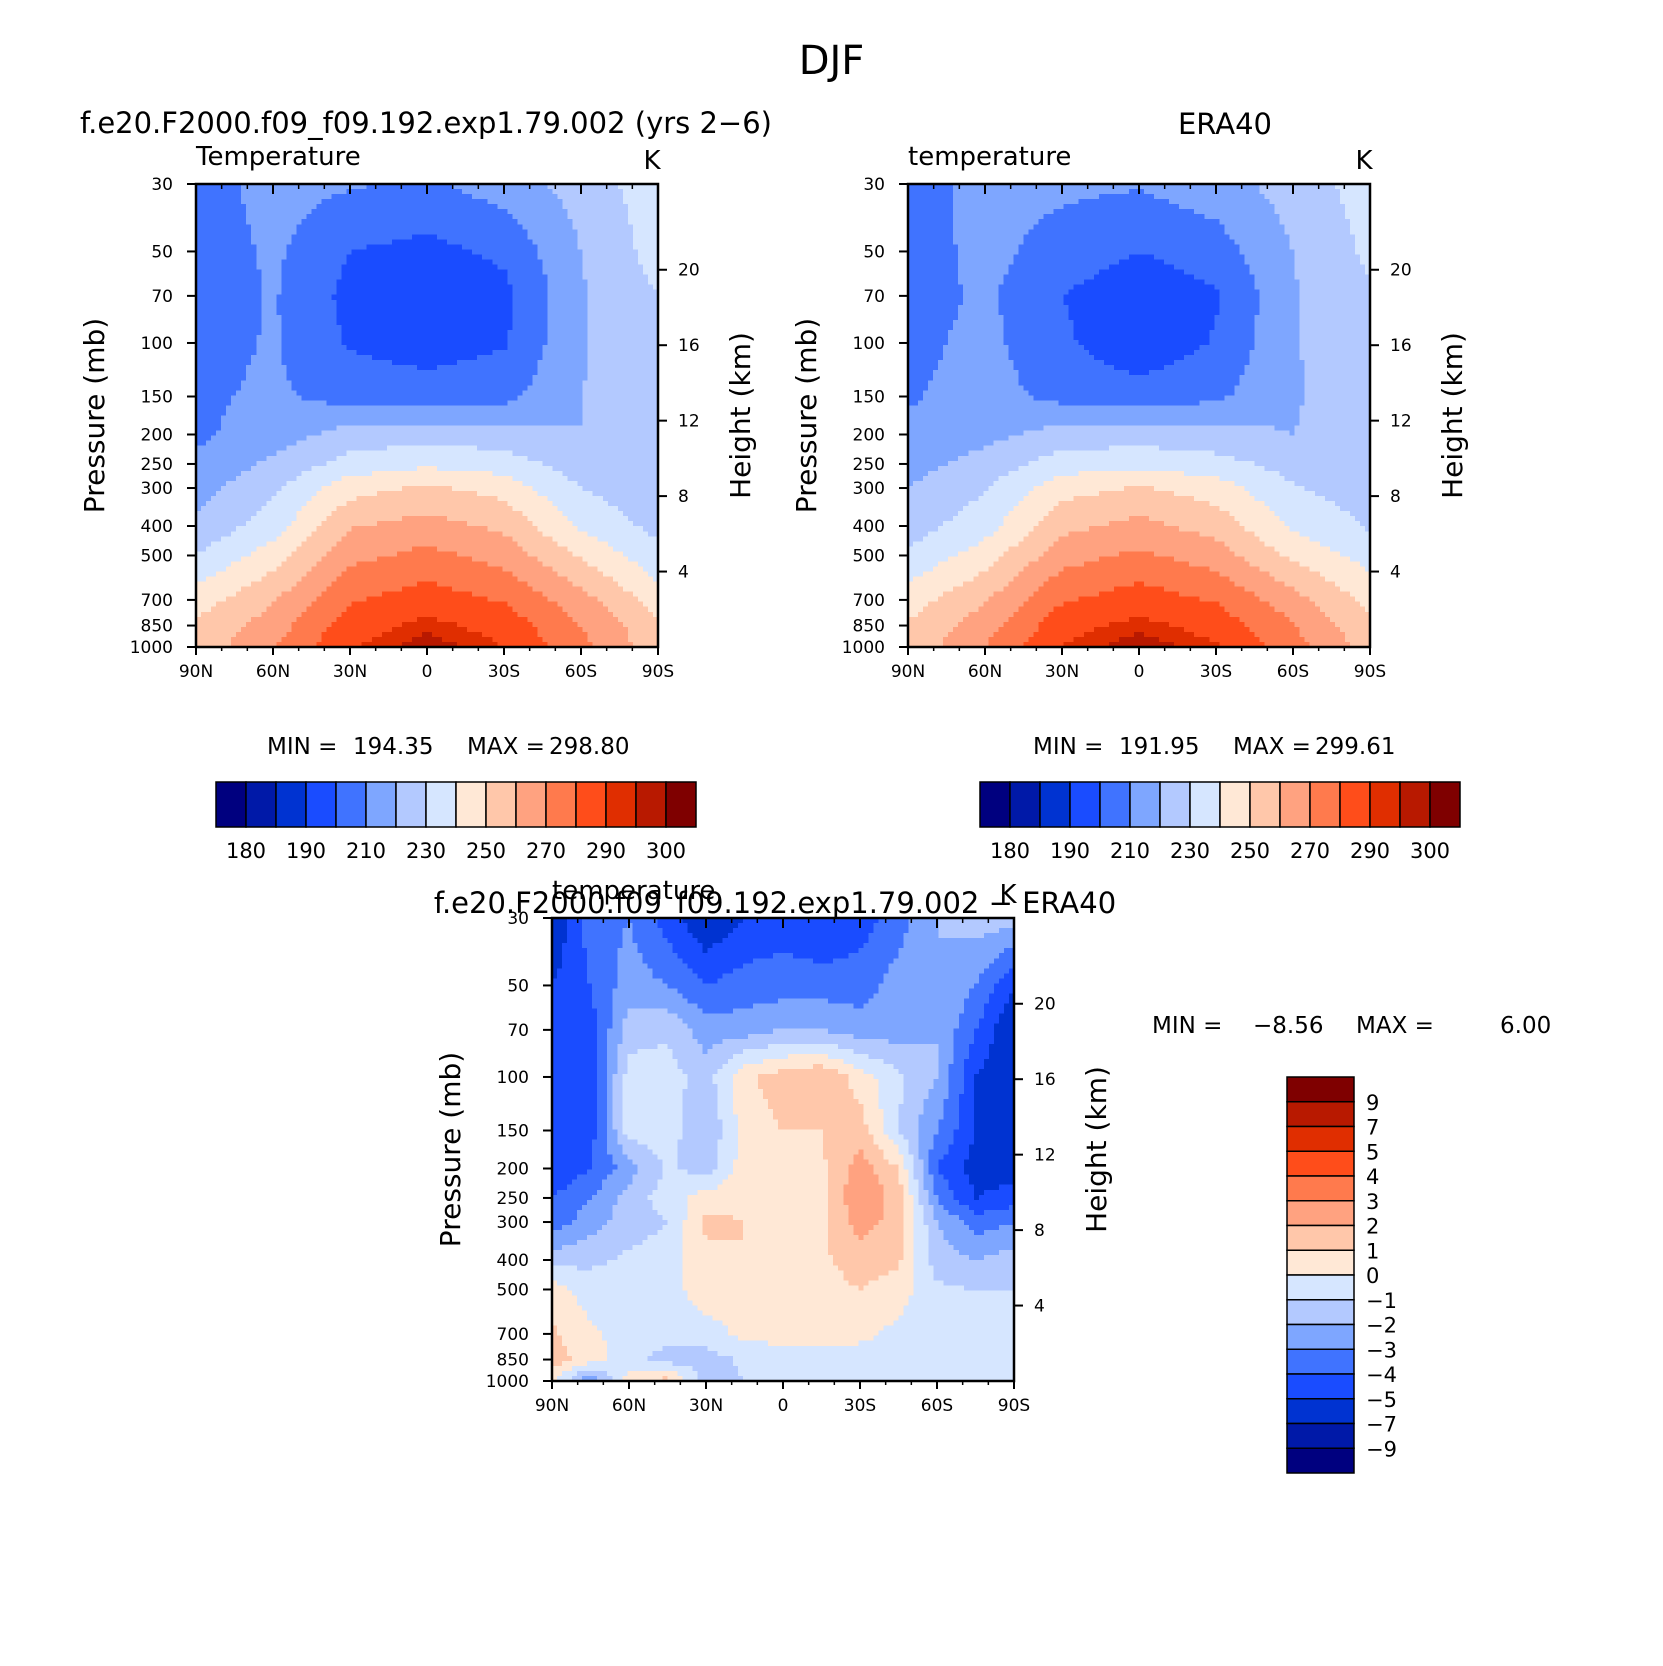  Describe the element at coordinates (1364, 161) in the screenshot. I see `panel2-units: K` at that location.